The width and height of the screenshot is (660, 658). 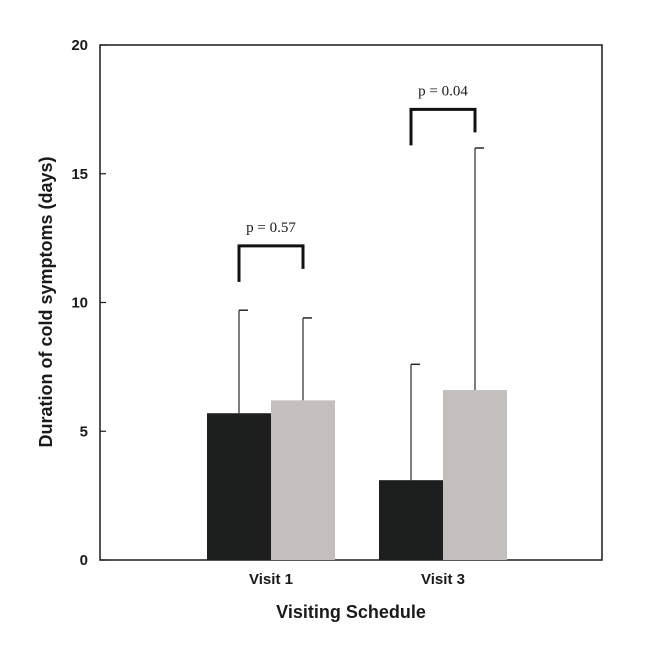 What do you see at coordinates (79, 174) in the screenshot?
I see `y-tick-label: 15` at bounding box center [79, 174].